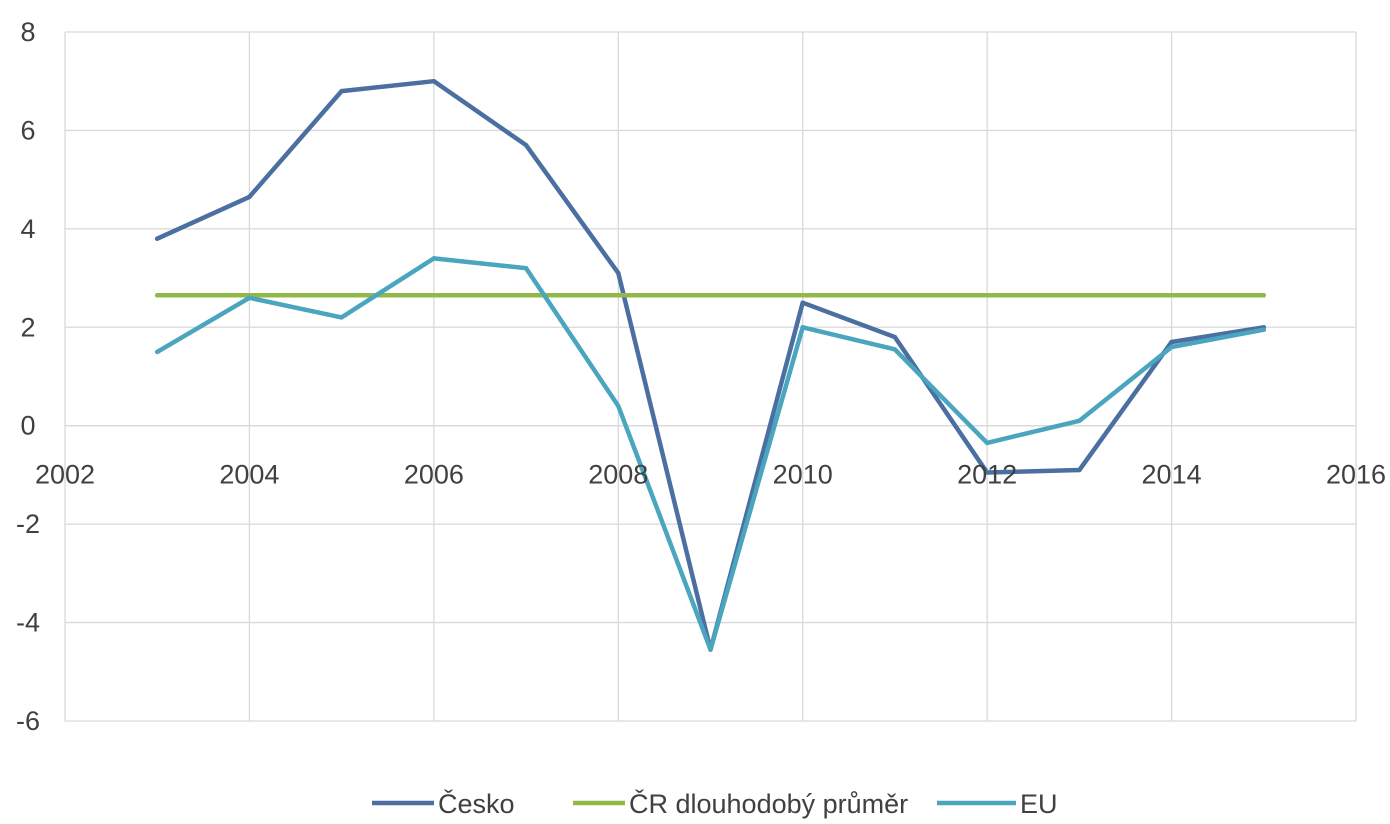 The image size is (1390, 824). What do you see at coordinates (65, 475) in the screenshot?
I see `x-tick-label: 2002` at bounding box center [65, 475].